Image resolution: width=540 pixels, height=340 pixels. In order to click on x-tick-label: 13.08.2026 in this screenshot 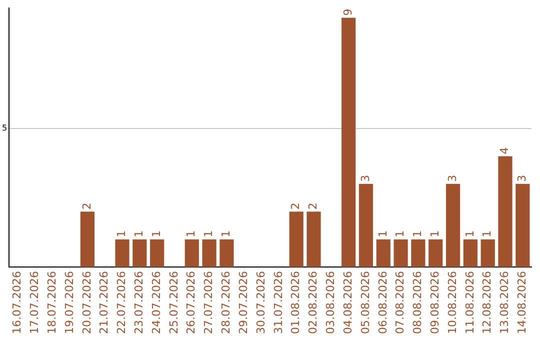, I will do `click(505, 302)`.